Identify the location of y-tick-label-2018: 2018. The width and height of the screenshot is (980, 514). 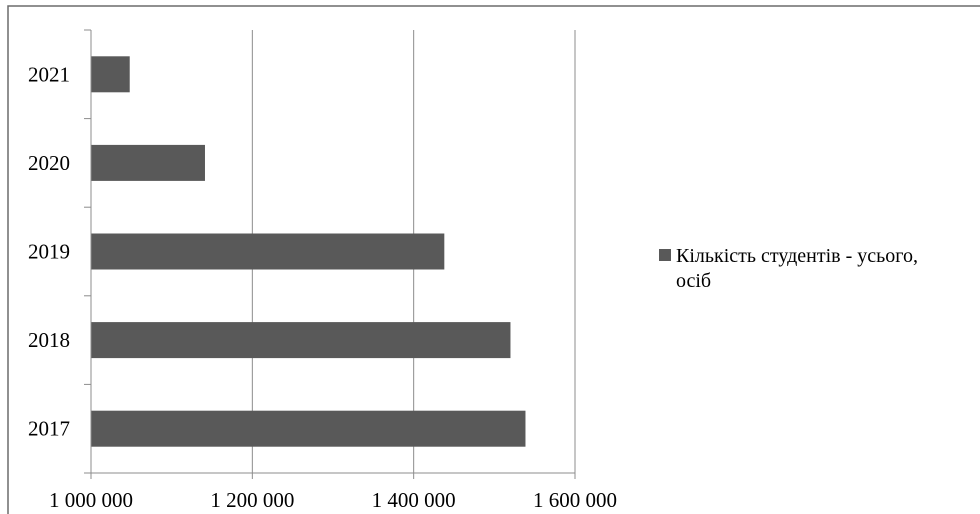
(49, 340).